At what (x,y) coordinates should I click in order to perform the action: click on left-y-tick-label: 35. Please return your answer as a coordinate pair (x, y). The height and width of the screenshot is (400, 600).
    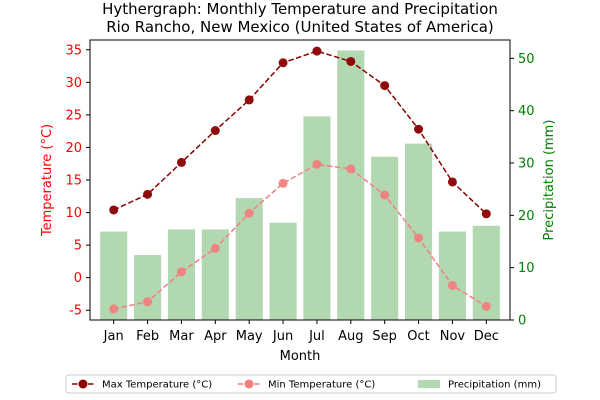
    Looking at the image, I should click on (73, 50).